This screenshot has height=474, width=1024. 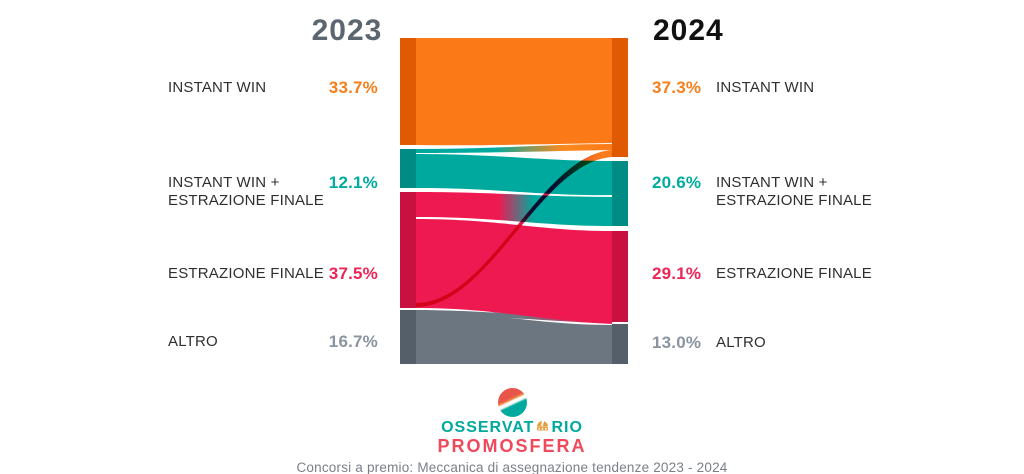 What do you see at coordinates (512, 446) in the screenshot?
I see `logo-promosfera: PROMOSFERA` at bounding box center [512, 446].